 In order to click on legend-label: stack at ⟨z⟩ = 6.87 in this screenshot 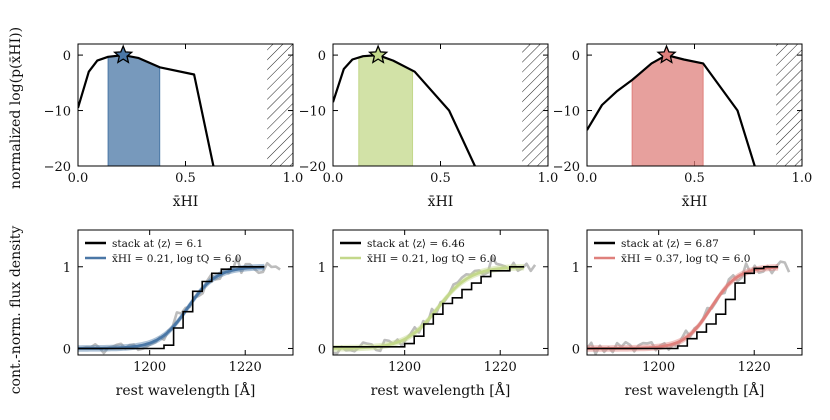, I will do `click(670, 244)`.